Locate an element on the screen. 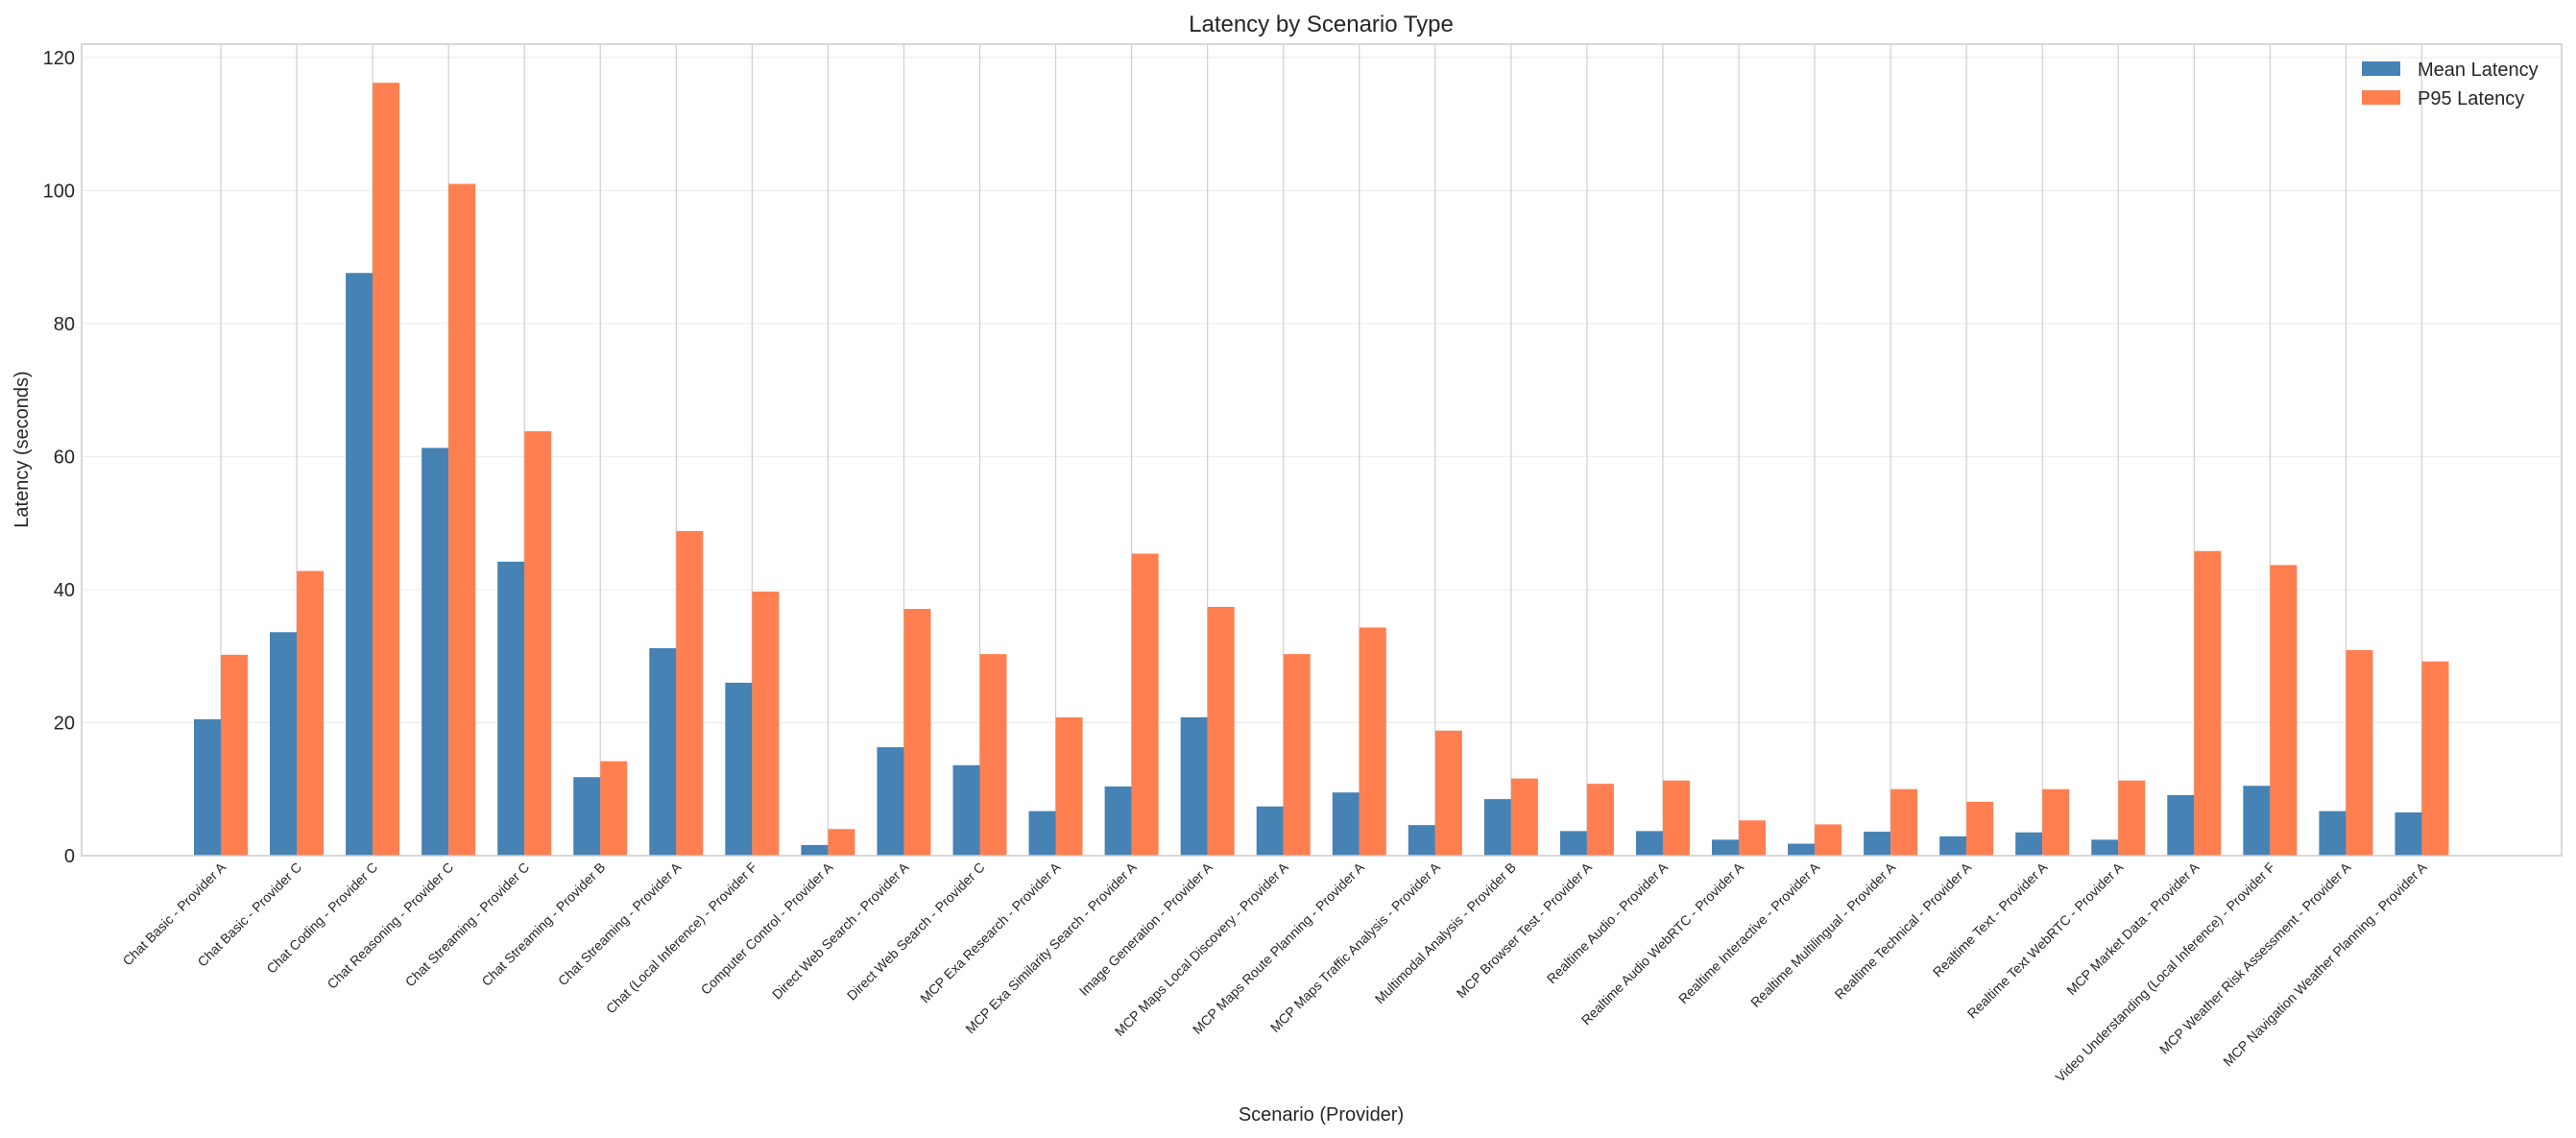  x-axis-label: Scenario (Provider) is located at coordinates (1321, 1115).